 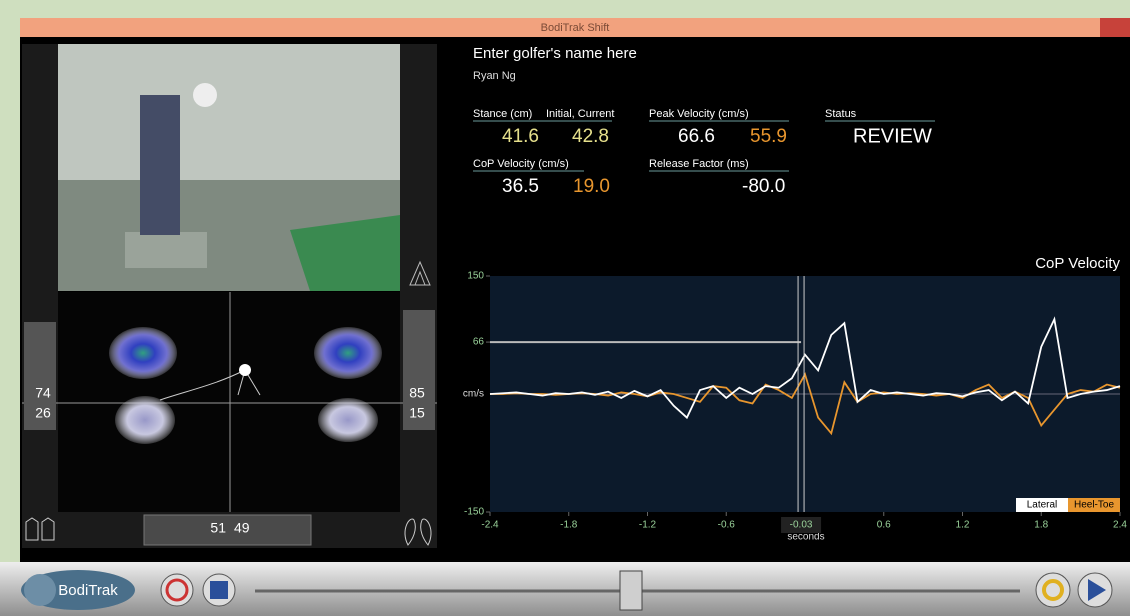 What do you see at coordinates (1077, 263) in the screenshot?
I see `chart-title: CoP Velocity` at bounding box center [1077, 263].